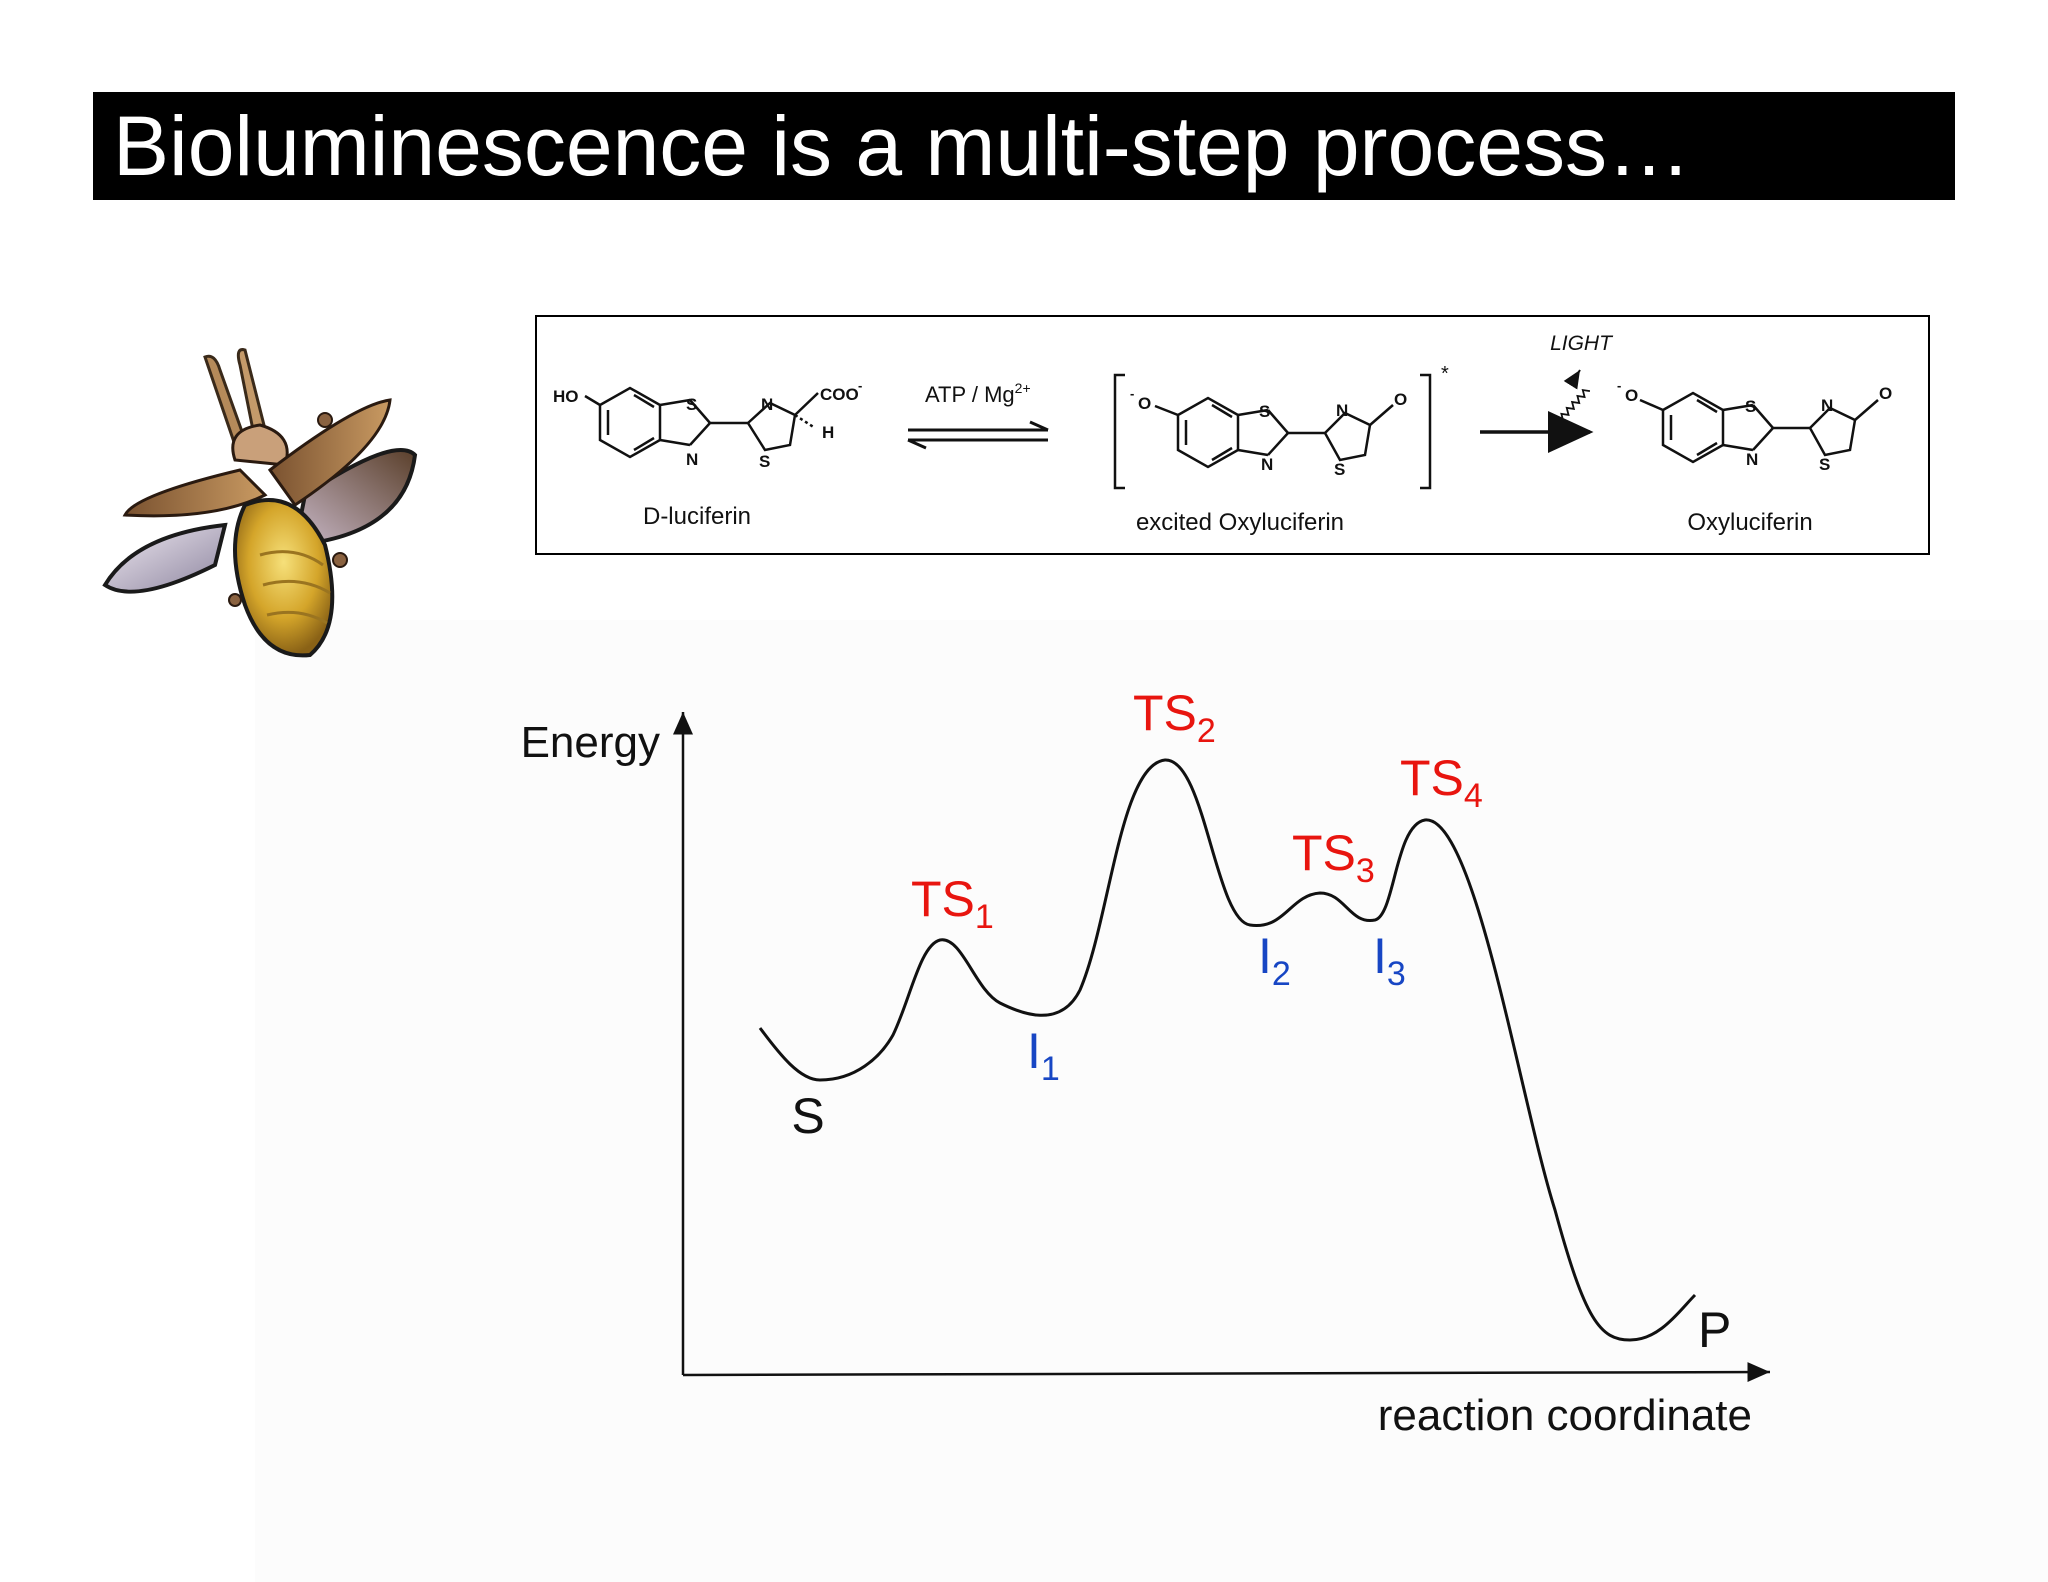 The image size is (2048, 1582). I want to click on oxyluciferin-atoms: - O S N N S O, so click(1754, 426).